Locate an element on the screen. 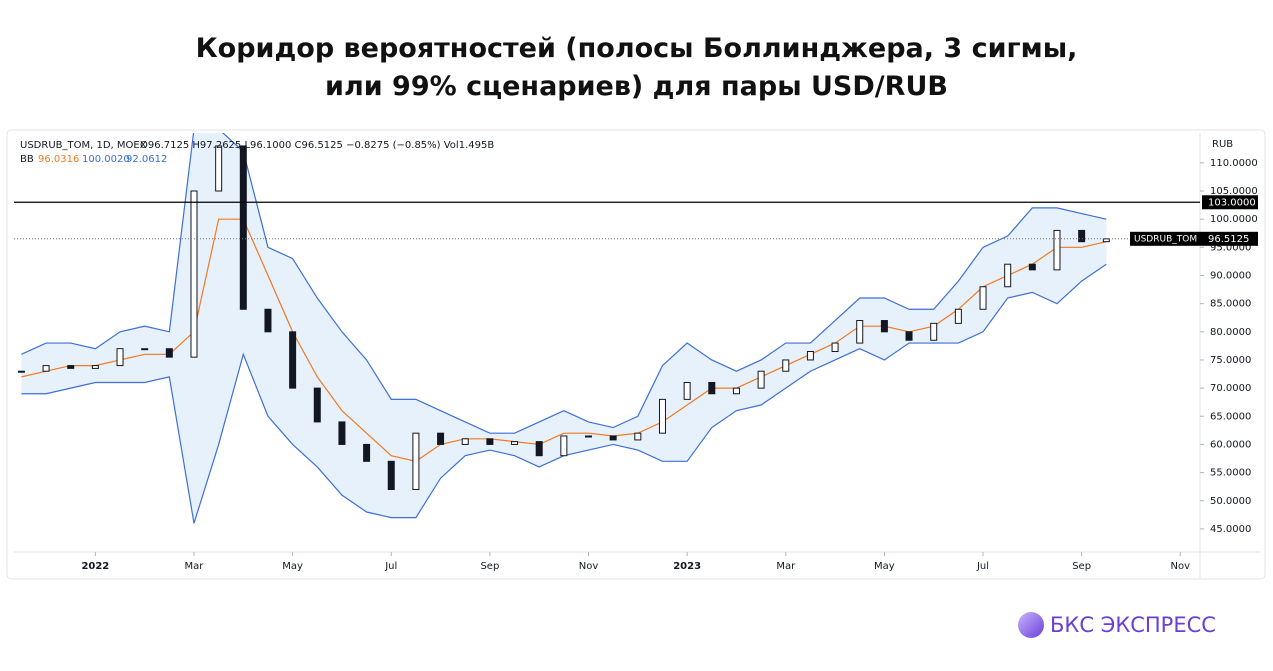 The height and width of the screenshot is (671, 1273). legend-bb: BB is located at coordinates (27, 159).